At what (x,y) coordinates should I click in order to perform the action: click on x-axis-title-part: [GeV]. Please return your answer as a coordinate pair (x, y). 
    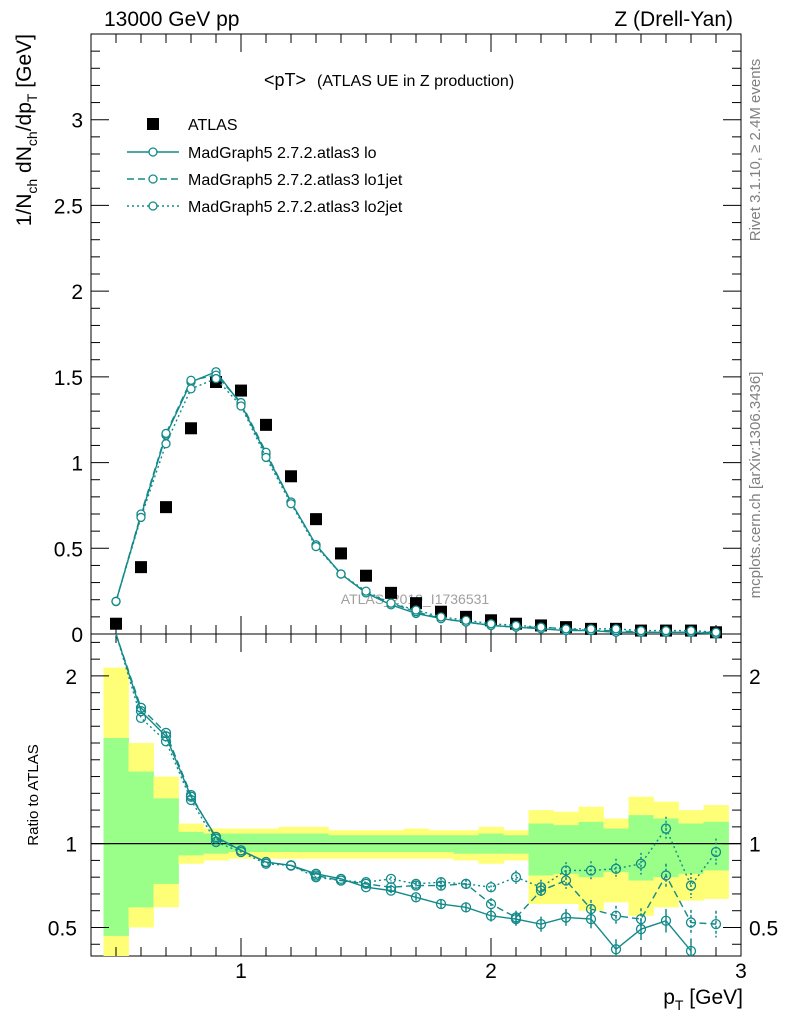
    Looking at the image, I should click on (713, 997).